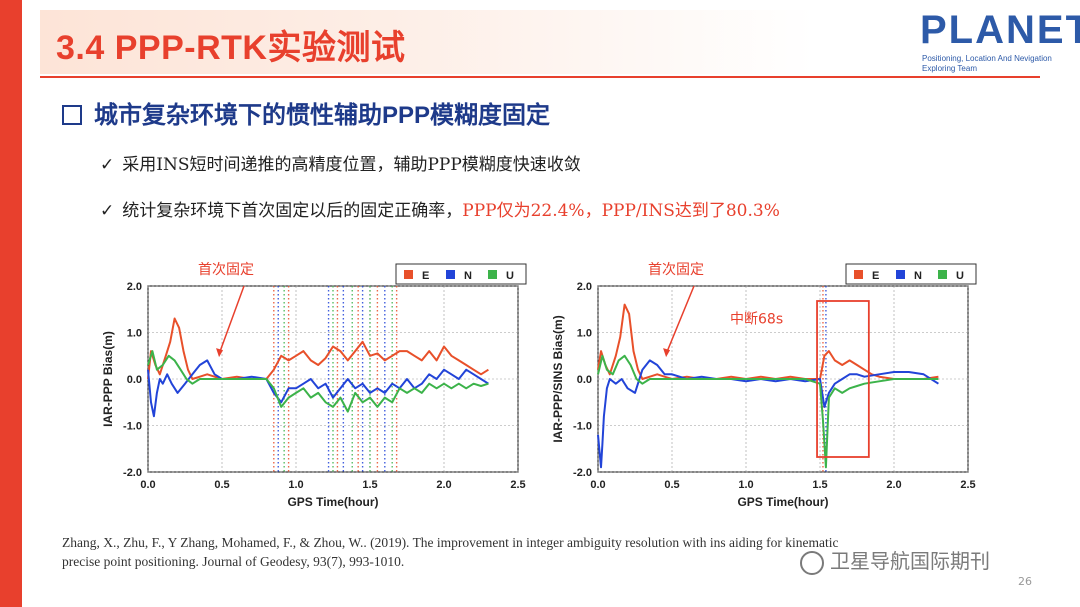 This screenshot has width=1080, height=607. Describe the element at coordinates (540, 77) in the screenshot. I see `header-rule` at that location.